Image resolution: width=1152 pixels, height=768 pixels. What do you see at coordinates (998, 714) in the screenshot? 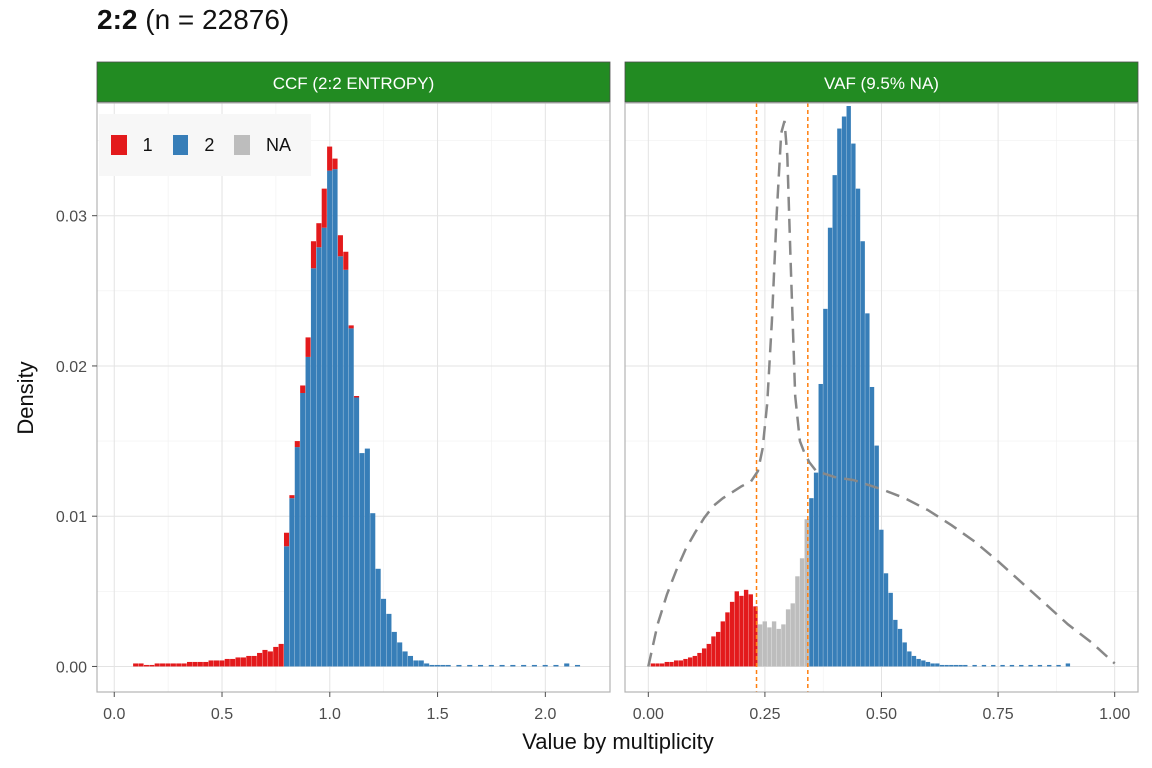
I see `x-tick-label: 0.75` at bounding box center [998, 714].